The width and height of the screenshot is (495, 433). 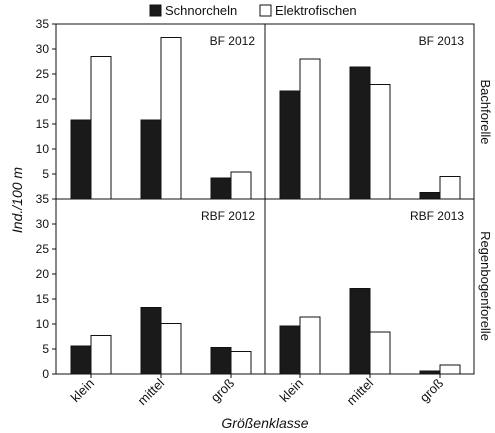 What do you see at coordinates (450, 369) in the screenshot?
I see `bar-rbf-2013-gross-elektrofischen` at bounding box center [450, 369].